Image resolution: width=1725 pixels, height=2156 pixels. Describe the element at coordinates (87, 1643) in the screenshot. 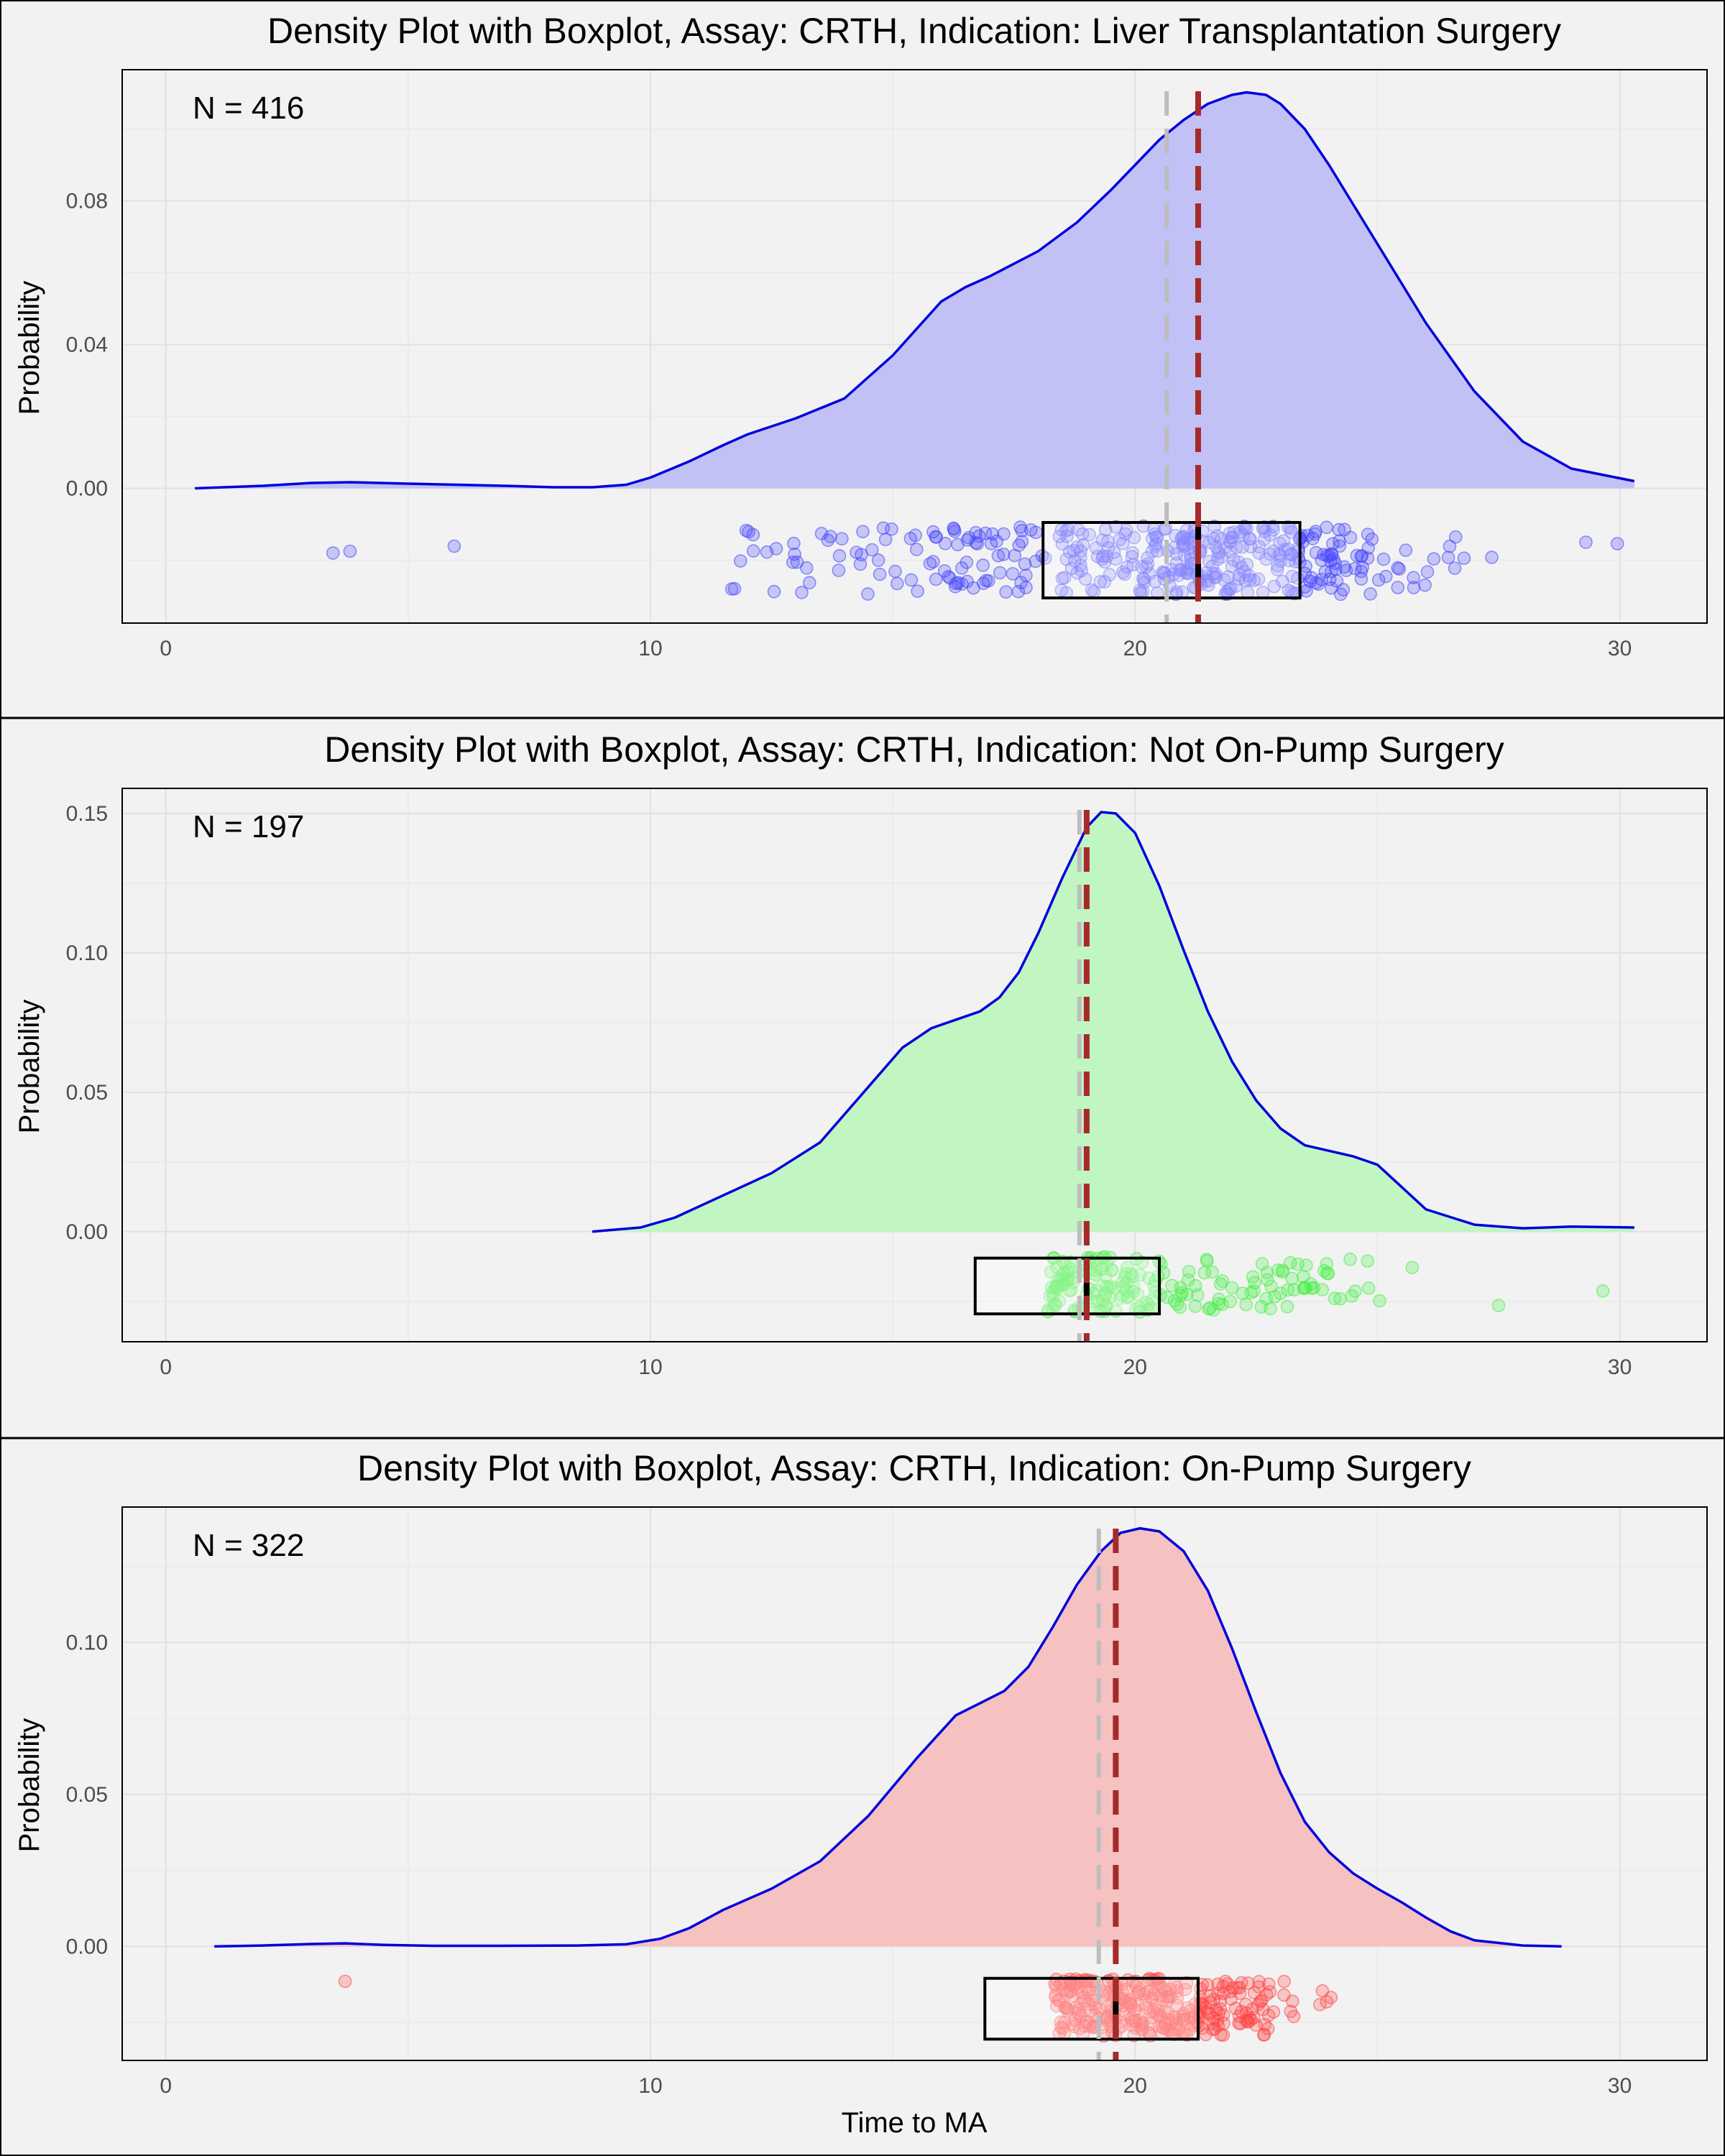

I see `y-tick-label: 0.10` at that location.